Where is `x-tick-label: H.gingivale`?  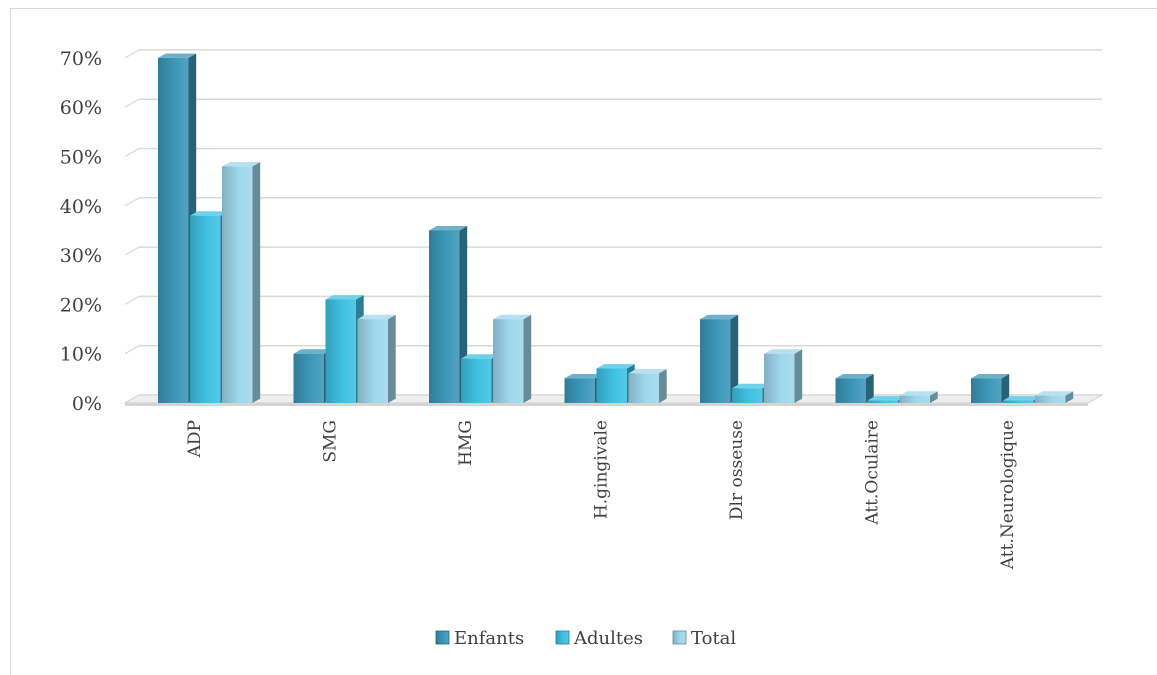 x-tick-label: H.gingivale is located at coordinates (602, 469).